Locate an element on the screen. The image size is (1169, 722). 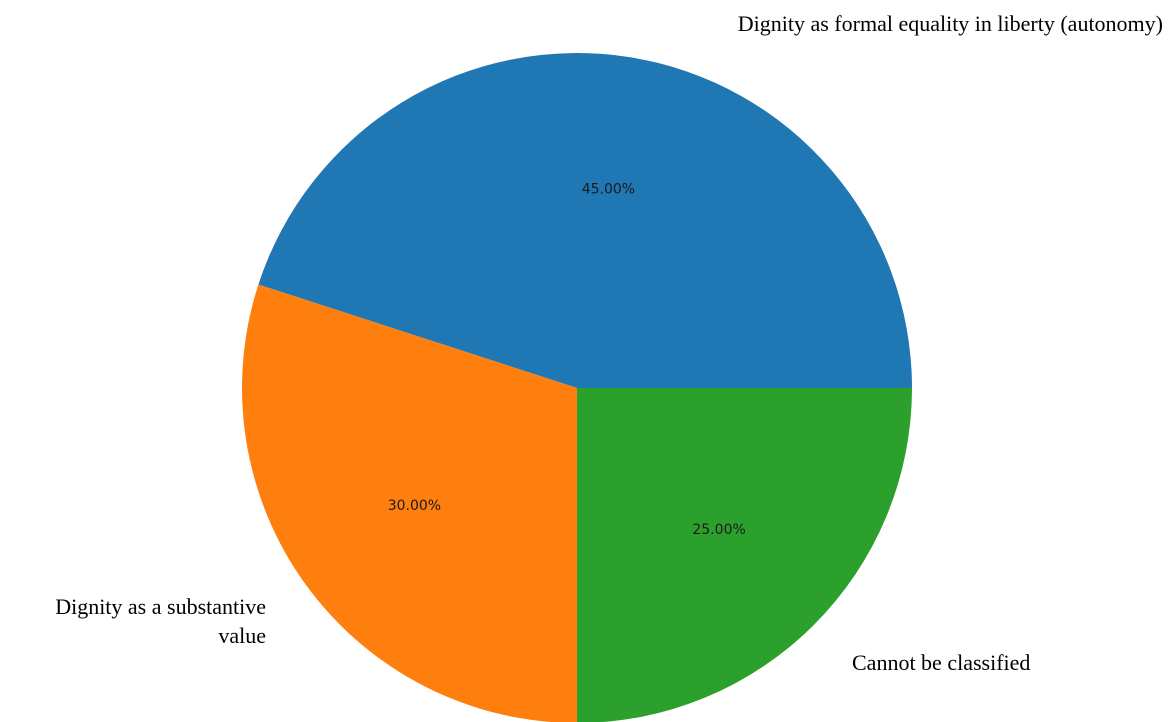
category-label-cannot-be-classified: Cannot be classified is located at coordinates (941, 662).